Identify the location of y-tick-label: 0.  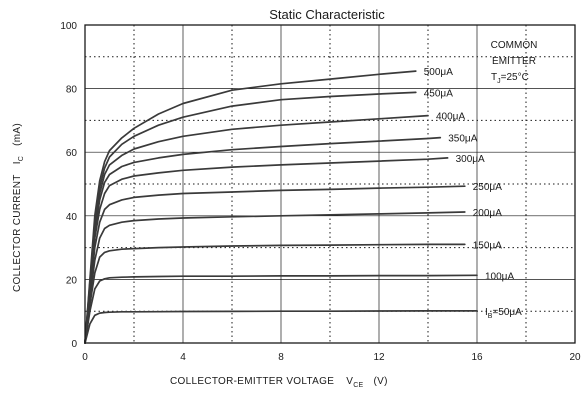
(74, 344).